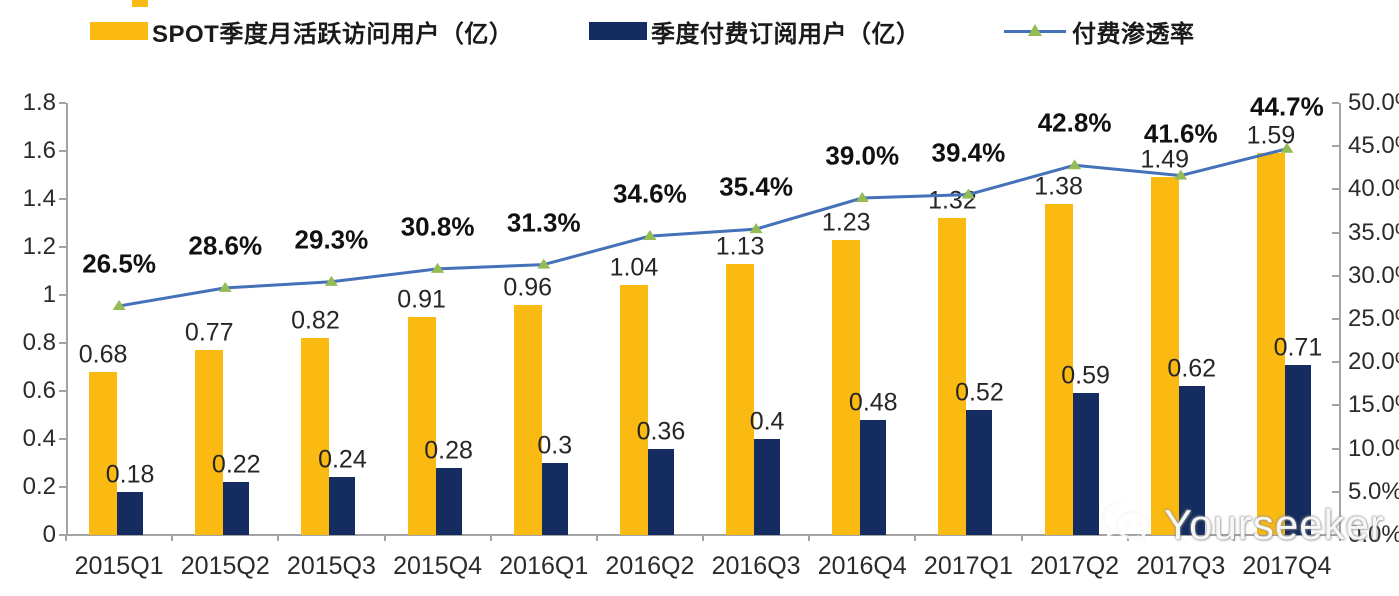 This screenshot has height=596, width=1399. Describe the element at coordinates (1373, 275) in the screenshot. I see `right-axis-tick-label: 30.0%` at that location.